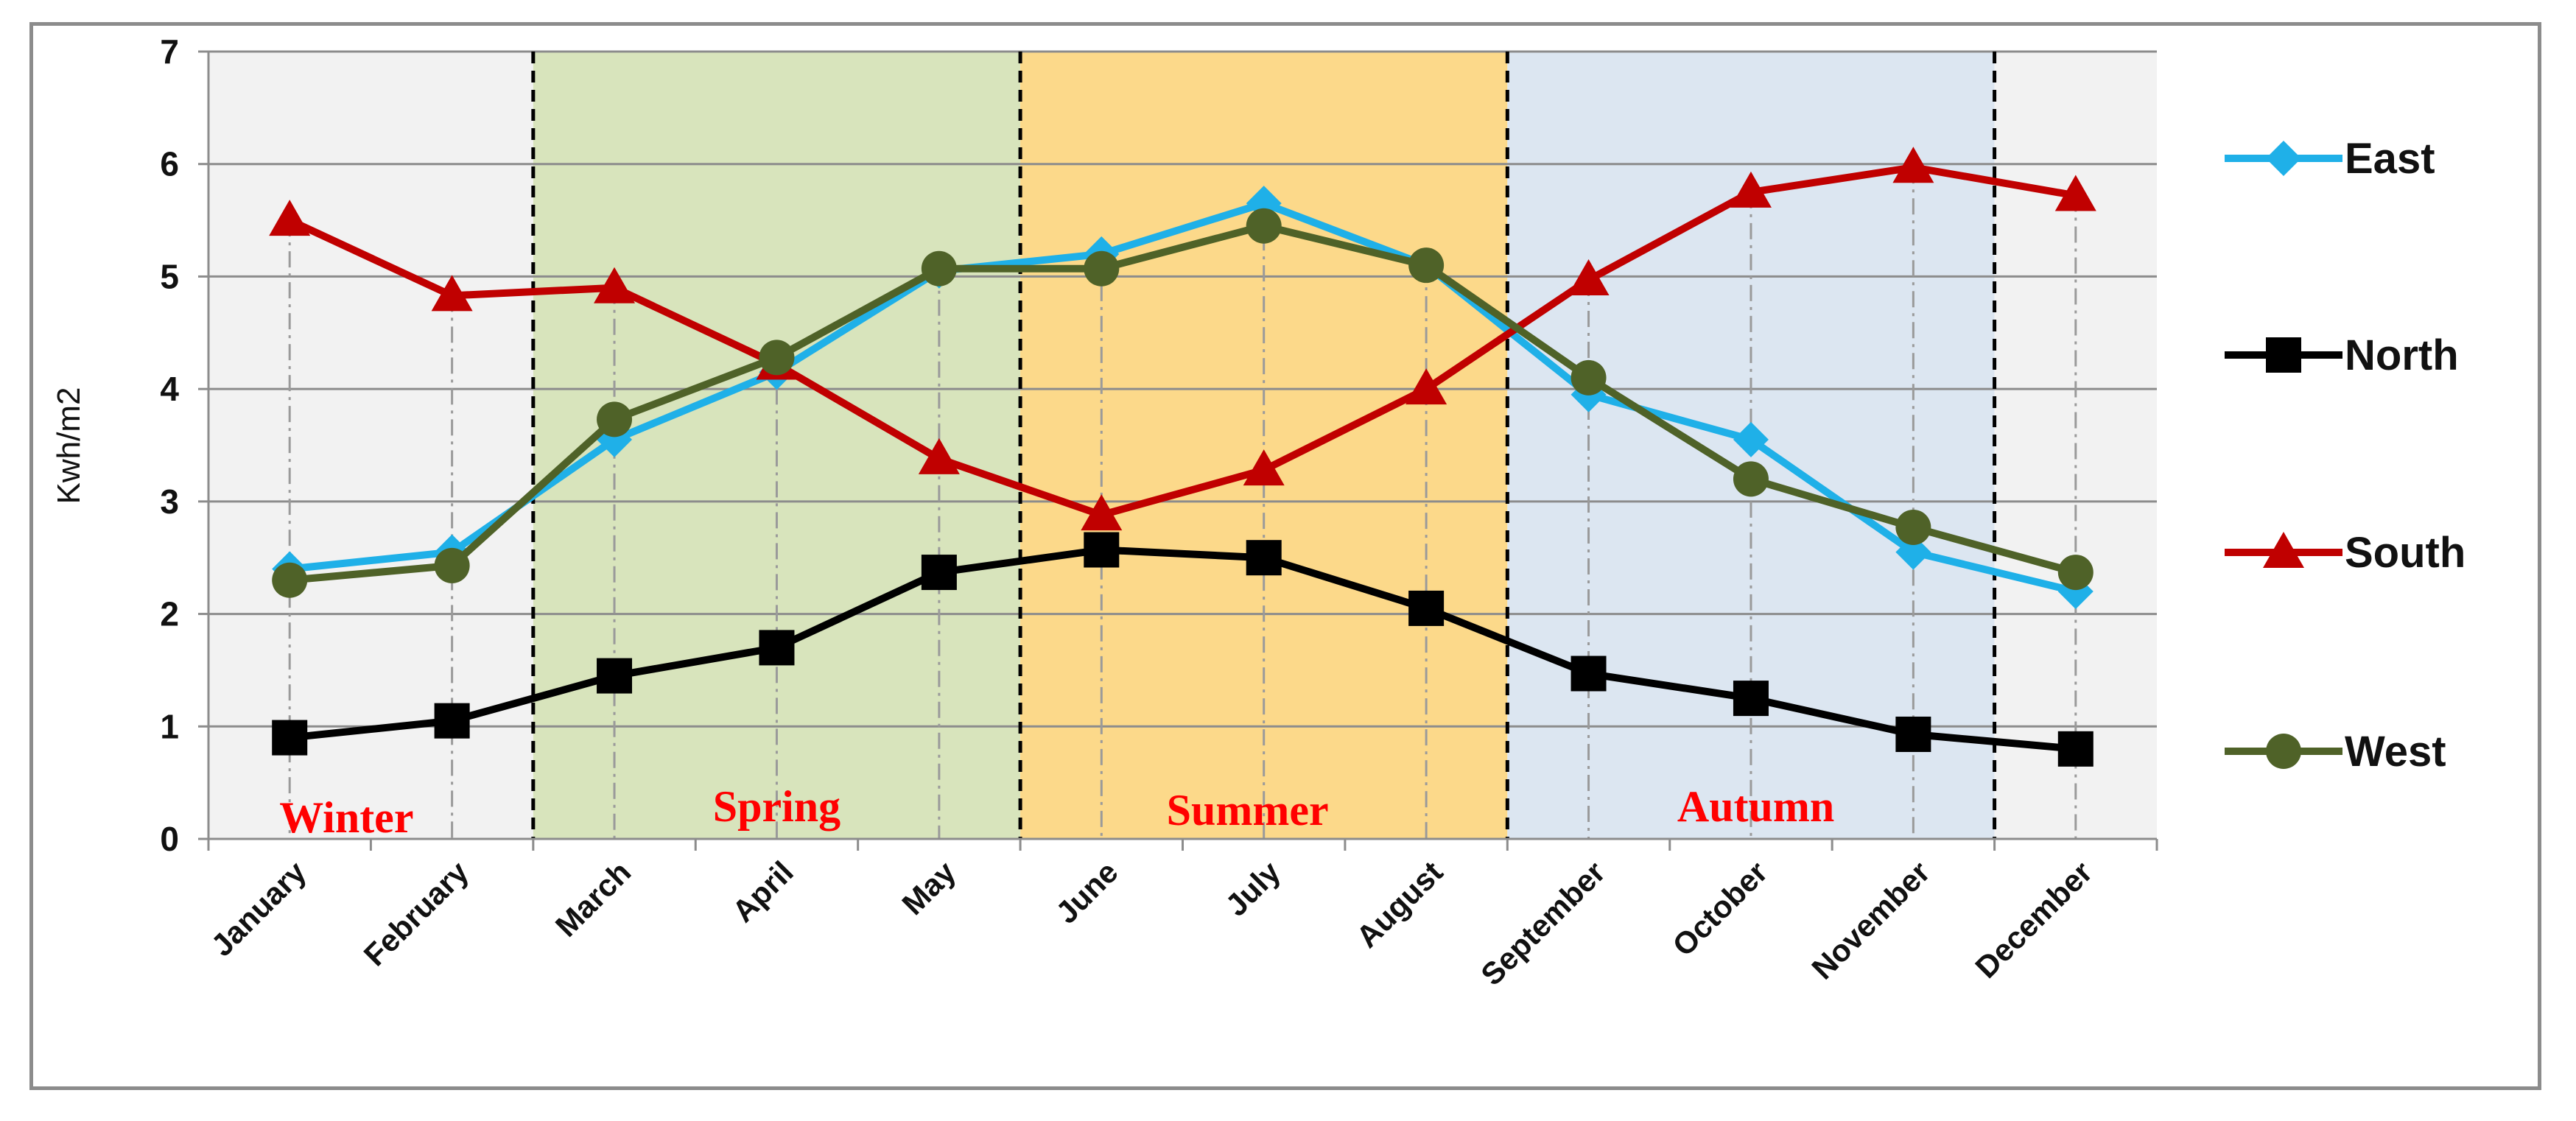 The height and width of the screenshot is (1121, 2576). Describe the element at coordinates (1087, 892) in the screenshot. I see `x-tick-label-june: June` at that location.